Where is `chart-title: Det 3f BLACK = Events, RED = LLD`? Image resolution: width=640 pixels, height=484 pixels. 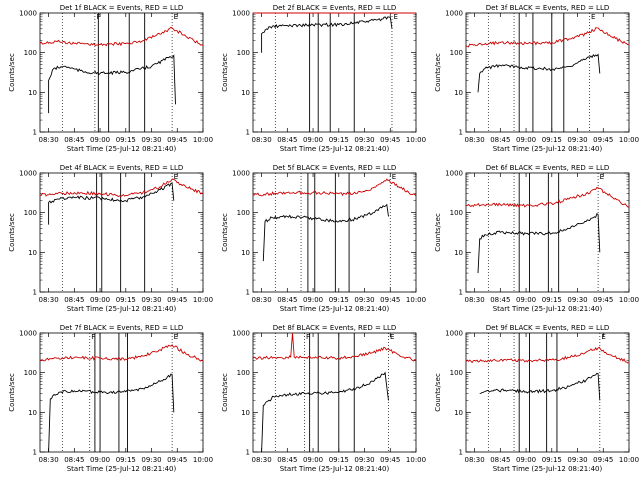
chart-title: Det 3f BLACK = Events, RED = LLD is located at coordinates (547, 8).